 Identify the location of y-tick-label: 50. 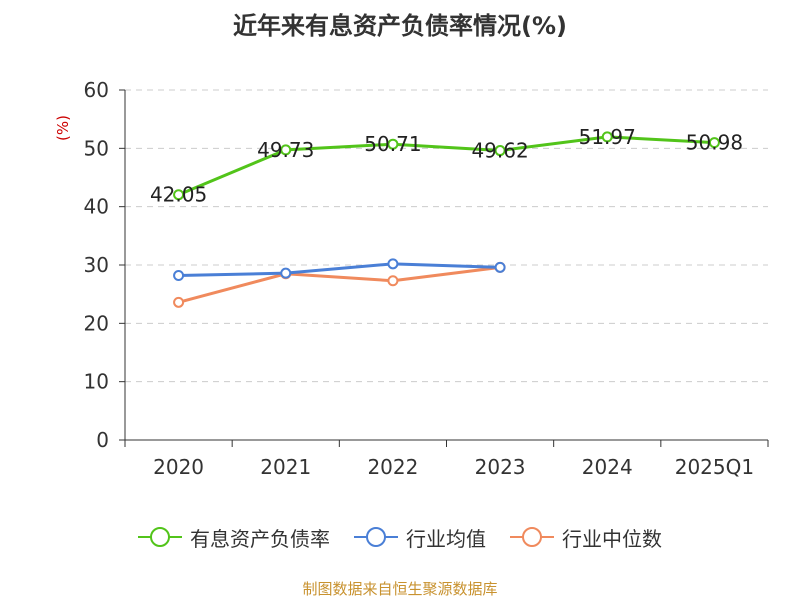
(96, 148).